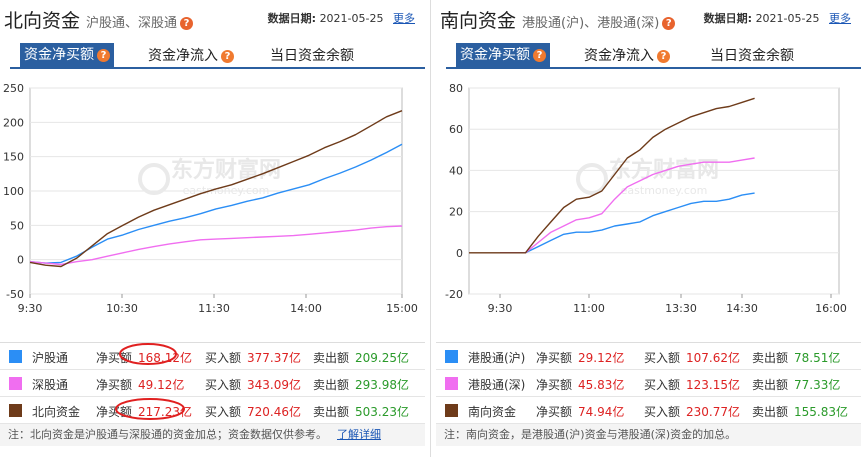 This screenshot has height=457, width=861. I want to click on buy-value: 720.46亿, so click(274, 412).